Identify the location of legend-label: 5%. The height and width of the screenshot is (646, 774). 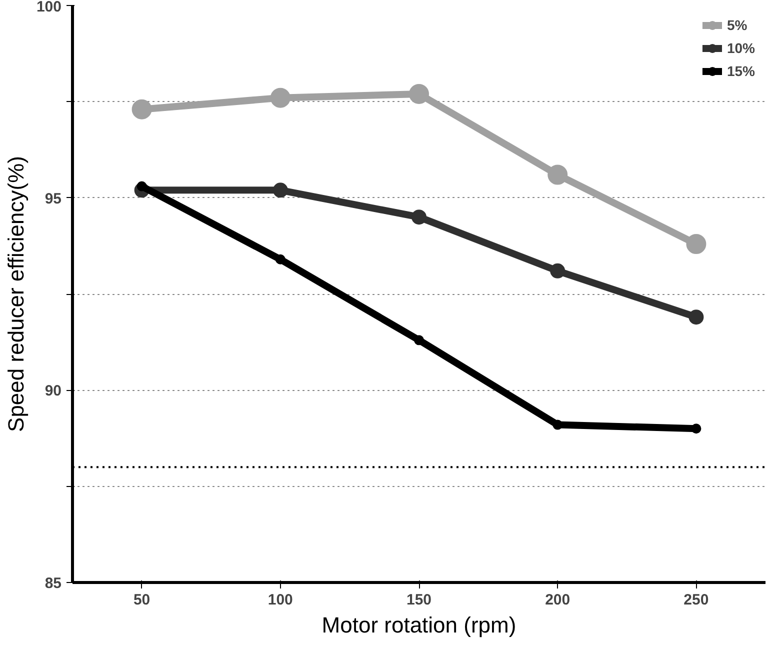
(737, 25).